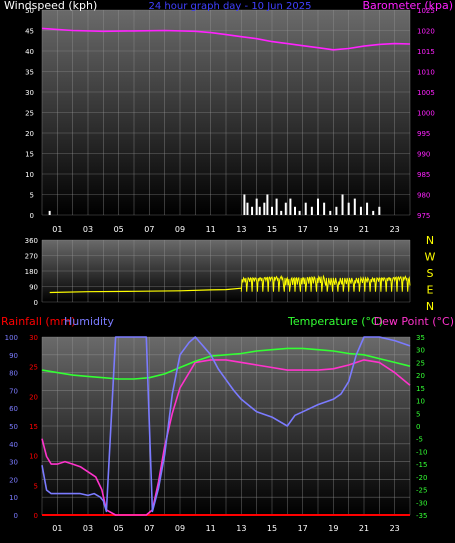  I want to click on rainfall-tick-label: 0, so click(36, 516).